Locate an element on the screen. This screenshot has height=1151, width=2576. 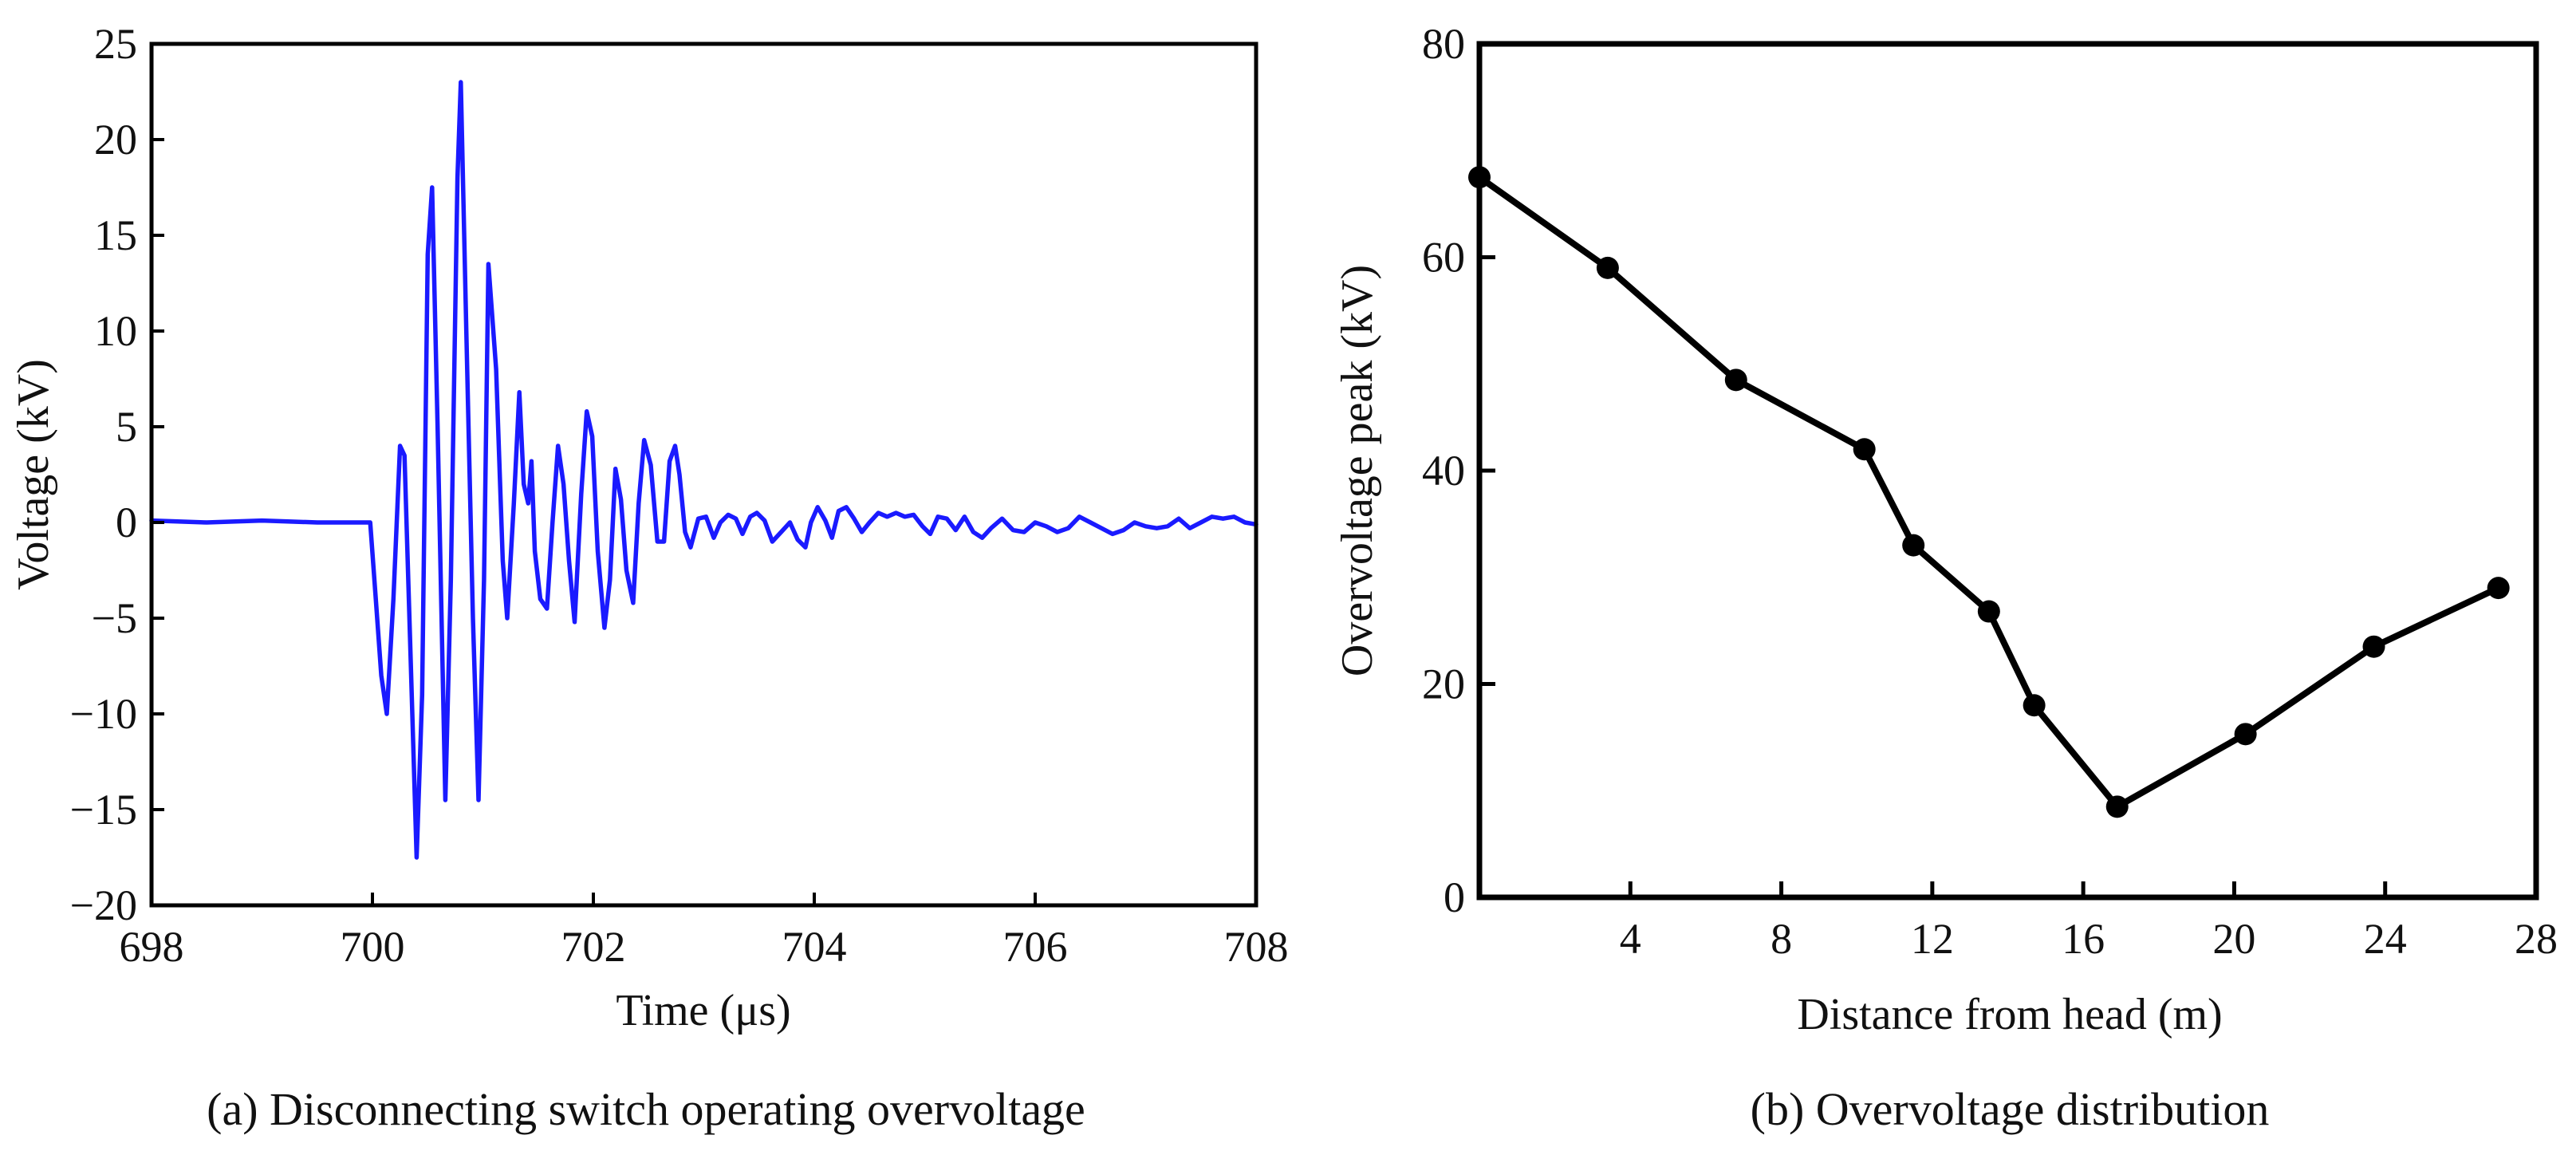
chart-a-y-axis: −20 −15 −10 −5 0 5 10 15 20 25 is located at coordinates (117, 475).